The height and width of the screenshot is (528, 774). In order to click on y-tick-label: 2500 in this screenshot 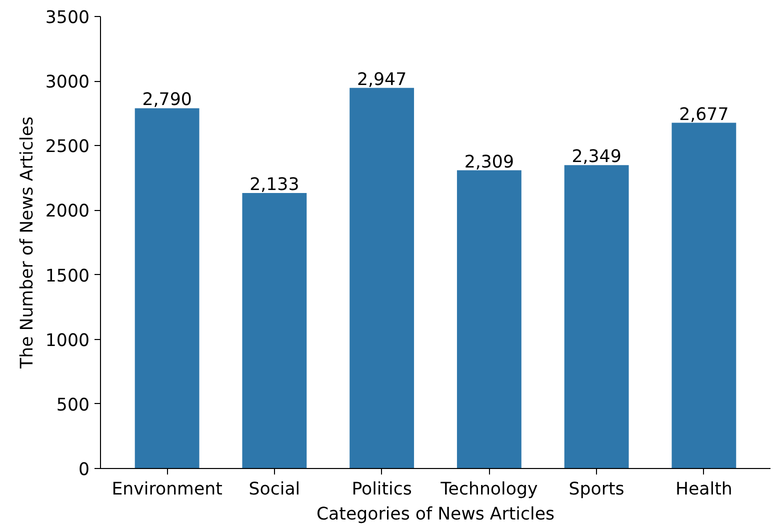, I will do `click(67, 147)`.